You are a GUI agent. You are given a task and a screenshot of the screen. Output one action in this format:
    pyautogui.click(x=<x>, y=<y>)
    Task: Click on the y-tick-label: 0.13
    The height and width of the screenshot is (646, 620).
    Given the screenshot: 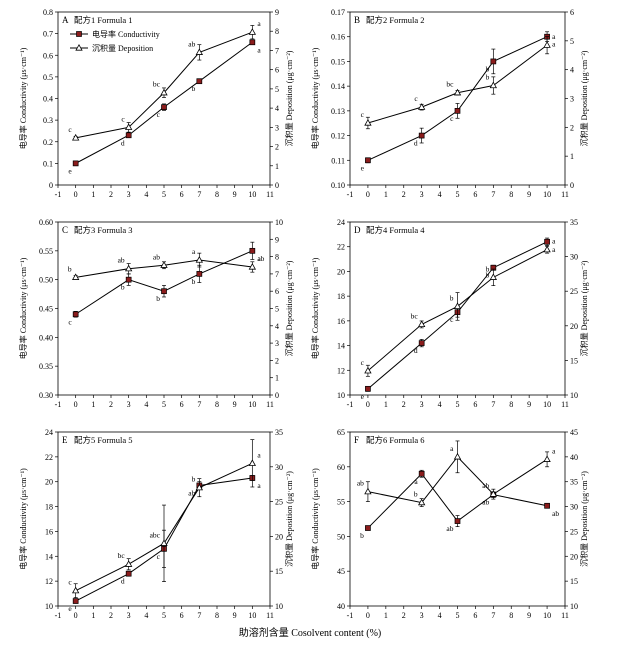 What is the action you would take?
    pyautogui.click(x=338, y=111)
    